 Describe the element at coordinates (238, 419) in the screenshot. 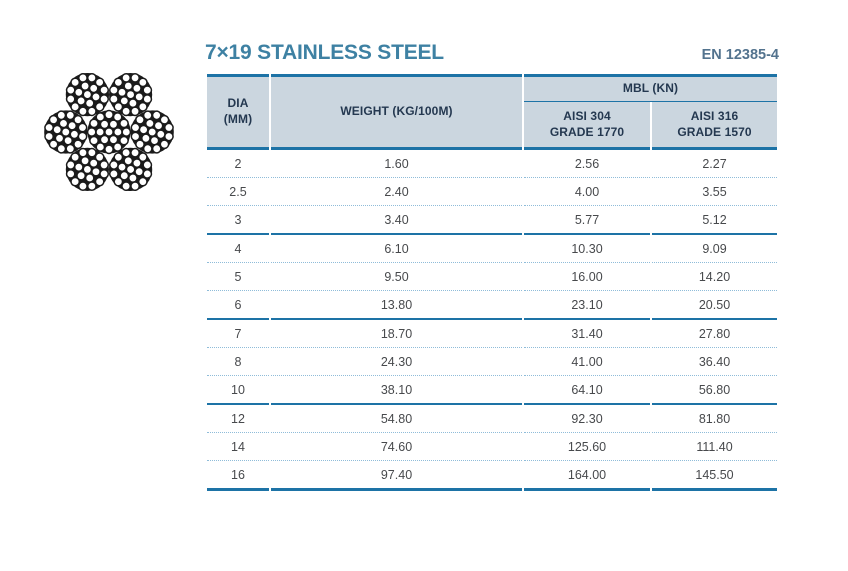

I see `cell-dia: 12` at that location.